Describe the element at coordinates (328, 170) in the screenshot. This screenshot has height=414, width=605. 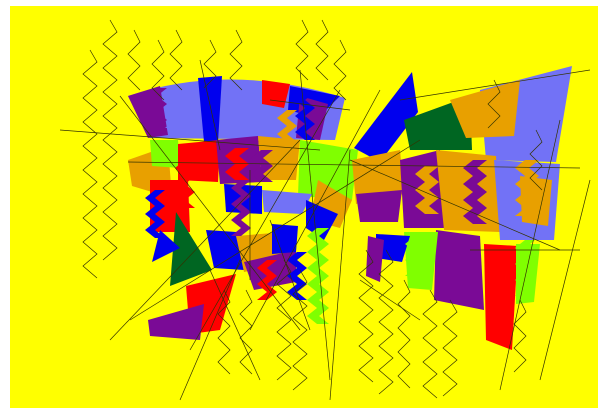
I see `lime-shape` at that location.